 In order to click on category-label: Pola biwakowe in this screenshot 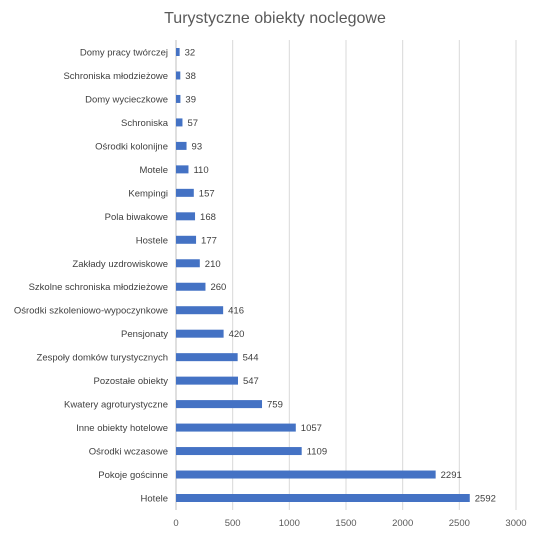, I will do `click(136, 217)`.